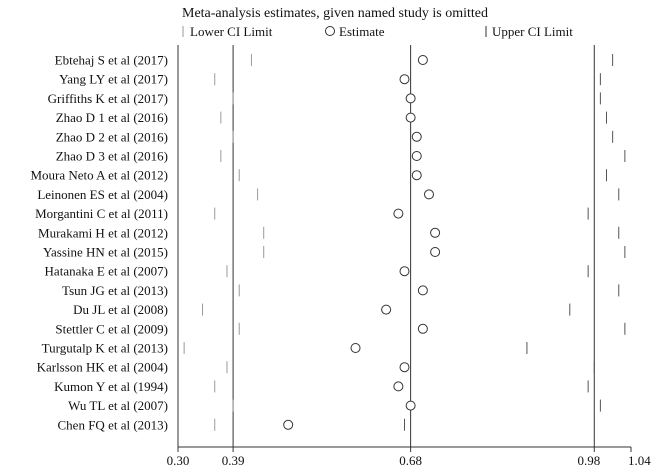  Describe the element at coordinates (105, 348) in the screenshot. I see `study-label: Turgutalp K et al (2013)` at that location.